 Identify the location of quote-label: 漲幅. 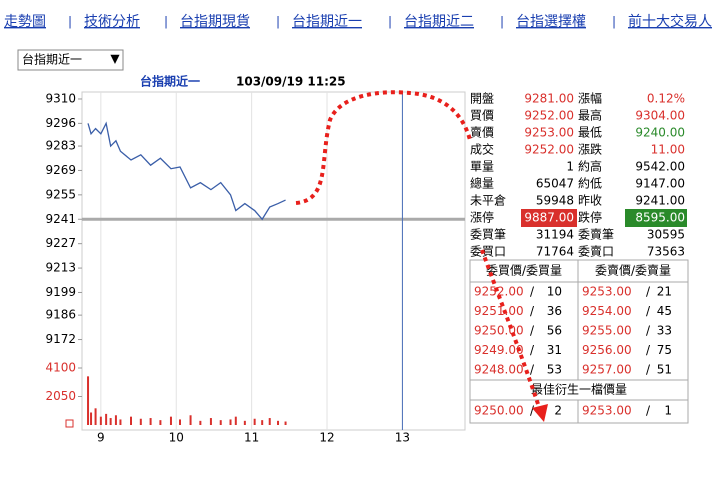
(590, 98).